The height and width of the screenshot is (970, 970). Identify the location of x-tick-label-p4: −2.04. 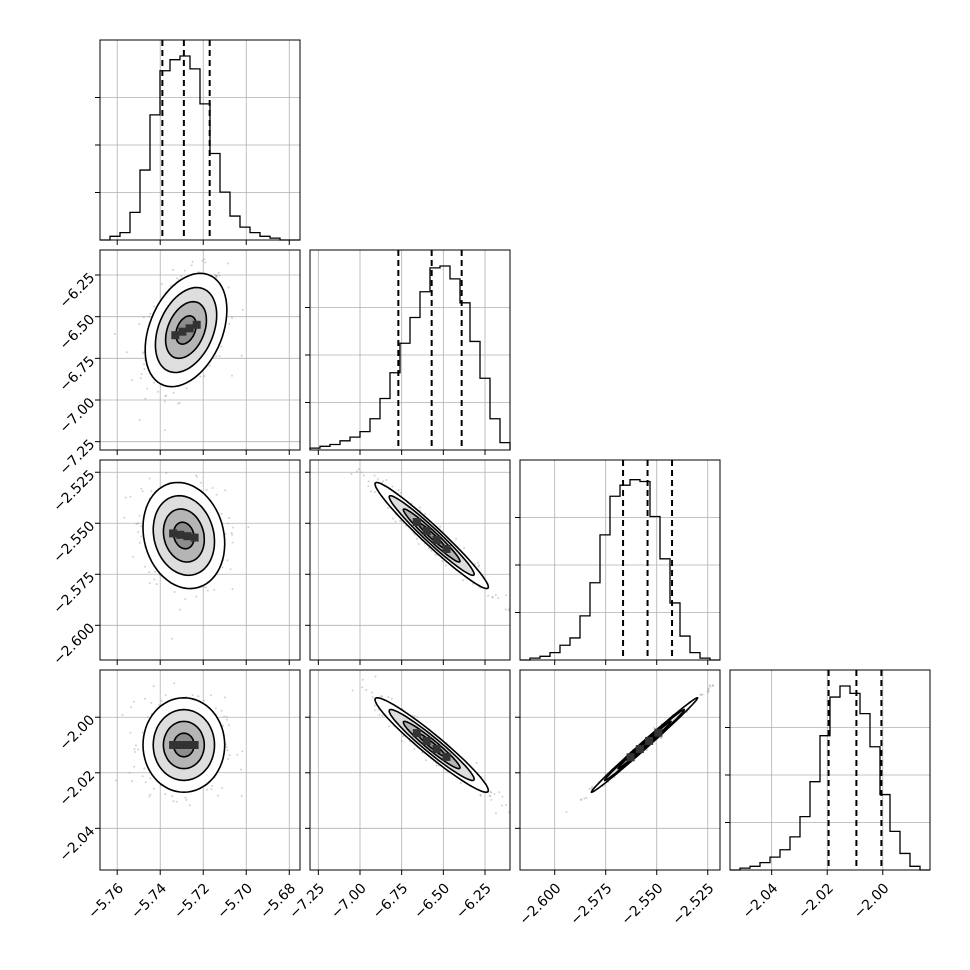
(761, 901).